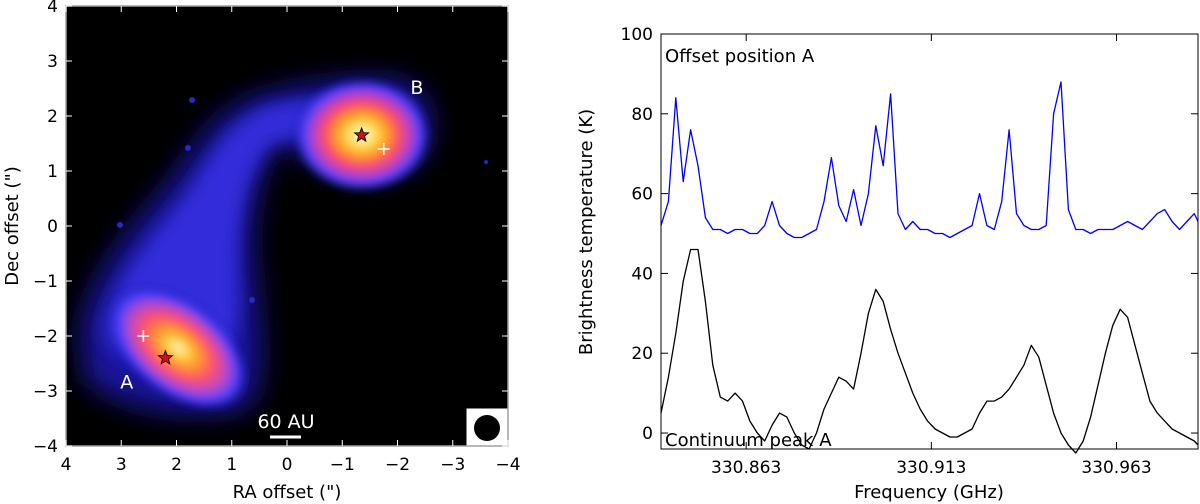 Image resolution: width=1200 pixels, height=504 pixels. What do you see at coordinates (45, 392) in the screenshot?
I see `y-tick-label: −3` at bounding box center [45, 392].